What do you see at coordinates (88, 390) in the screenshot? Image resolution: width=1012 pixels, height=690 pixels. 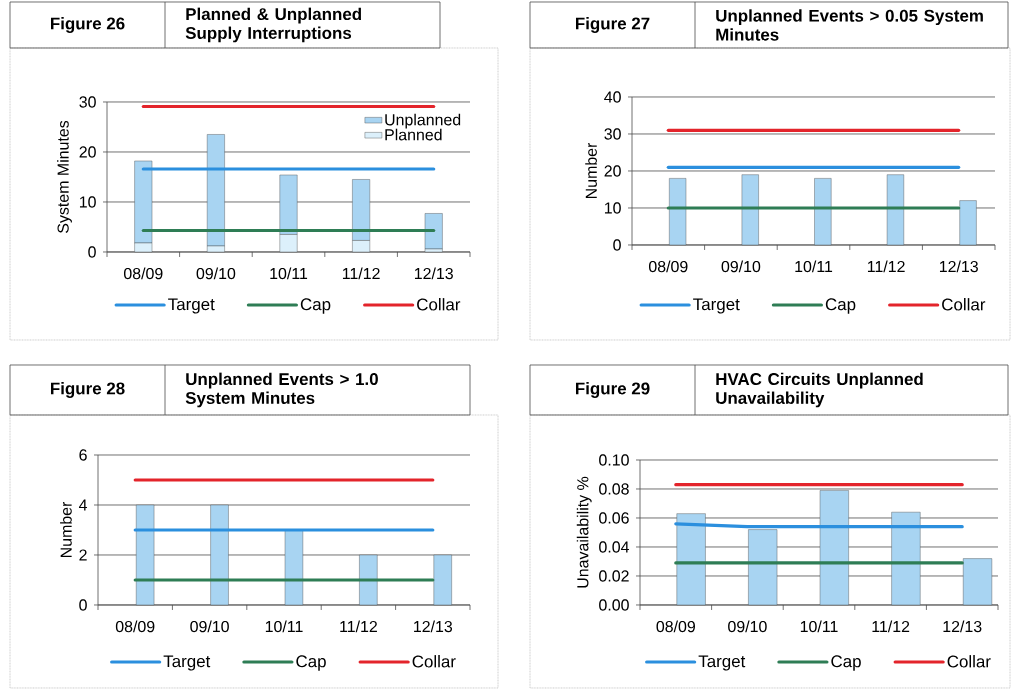 I see `chart-title: Figure 28` at bounding box center [88, 390].